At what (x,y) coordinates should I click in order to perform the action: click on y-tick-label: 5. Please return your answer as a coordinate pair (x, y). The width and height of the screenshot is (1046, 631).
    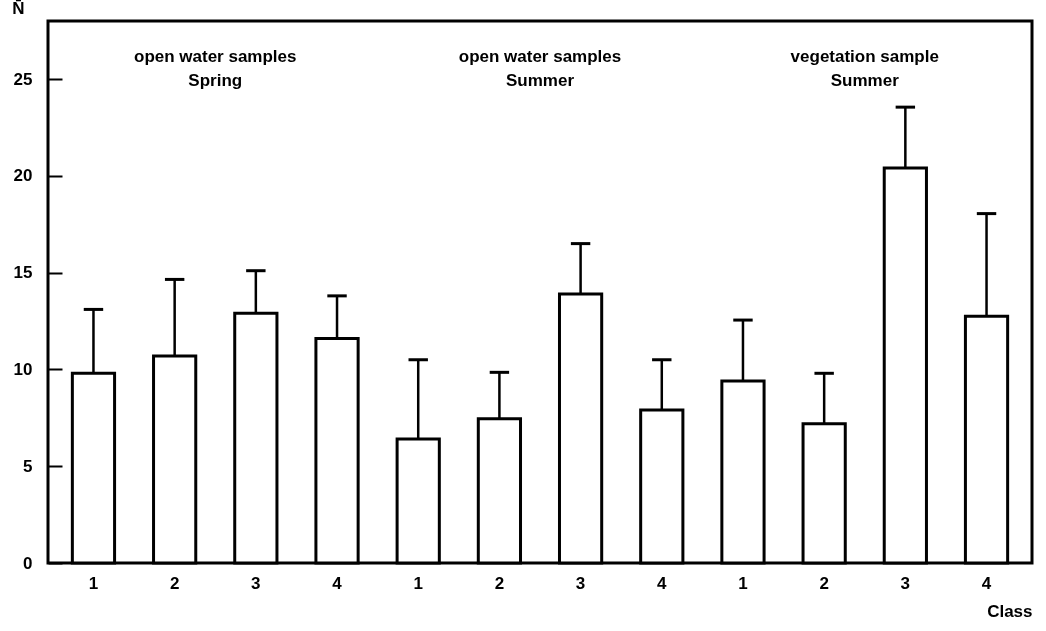
    Looking at the image, I should click on (28, 466).